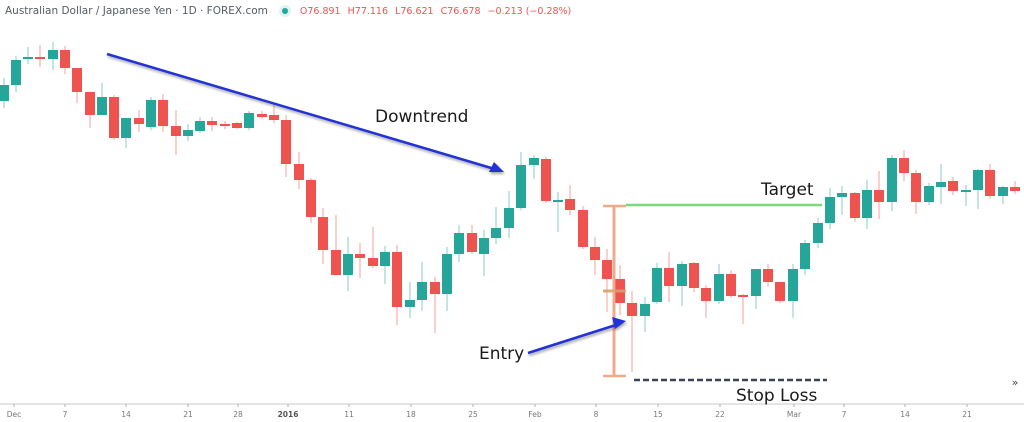  Describe the element at coordinates (411, 414) in the screenshot. I see `x-tick-label: 18` at that location.